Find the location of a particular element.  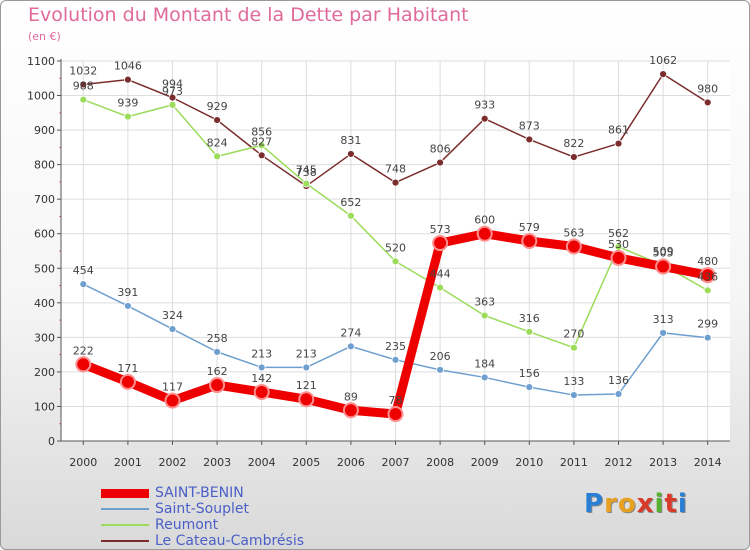

x-tick-label: 2009 is located at coordinates (485, 462).